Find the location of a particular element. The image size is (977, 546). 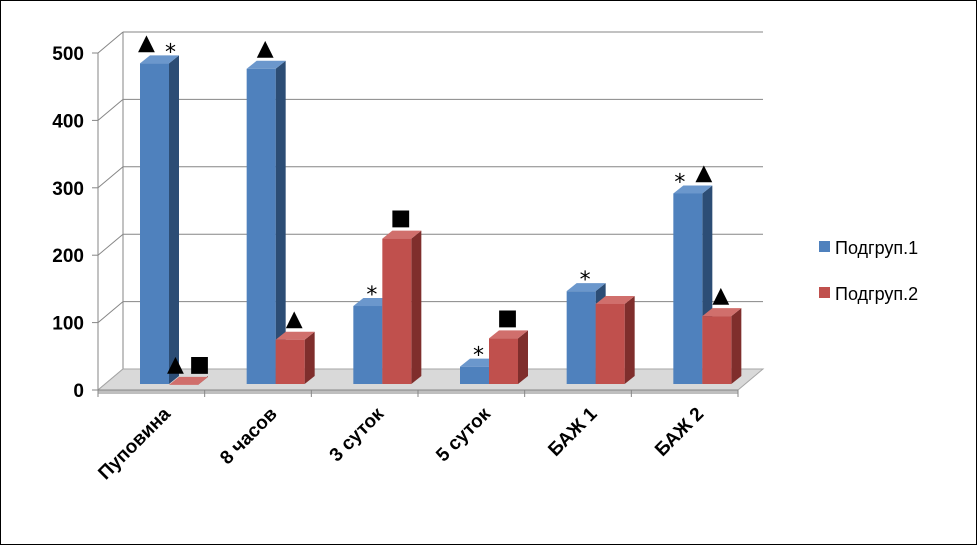

annotation-mark-0-1: * is located at coordinates (170, 52).